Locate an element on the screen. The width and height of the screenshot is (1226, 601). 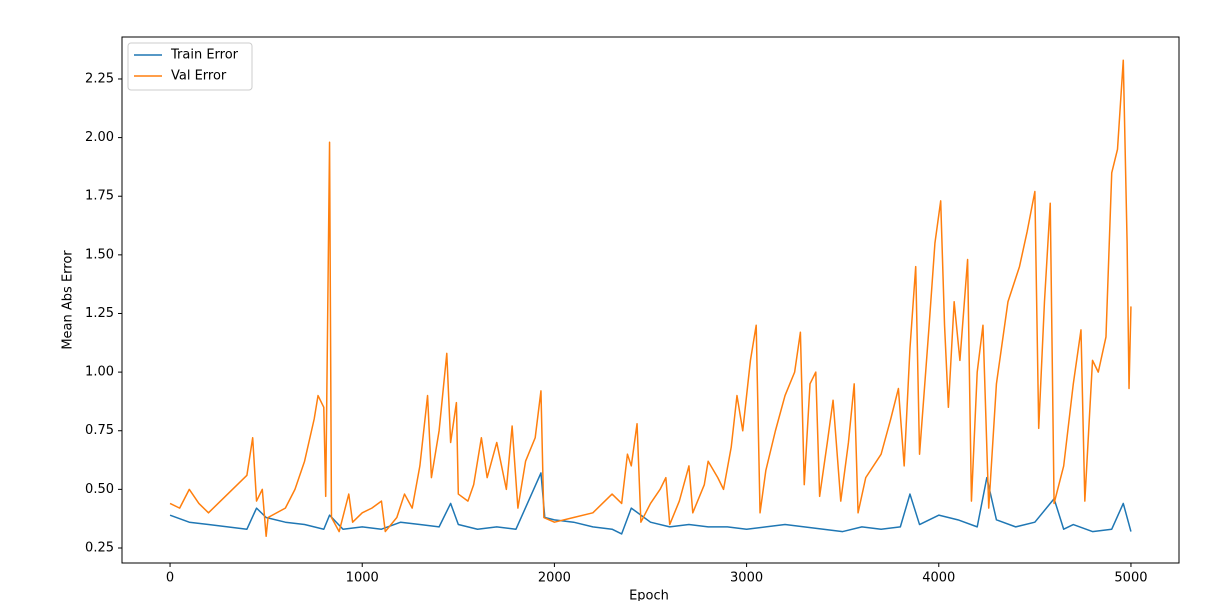
y-tick-label: 2.25 is located at coordinates (99, 78).